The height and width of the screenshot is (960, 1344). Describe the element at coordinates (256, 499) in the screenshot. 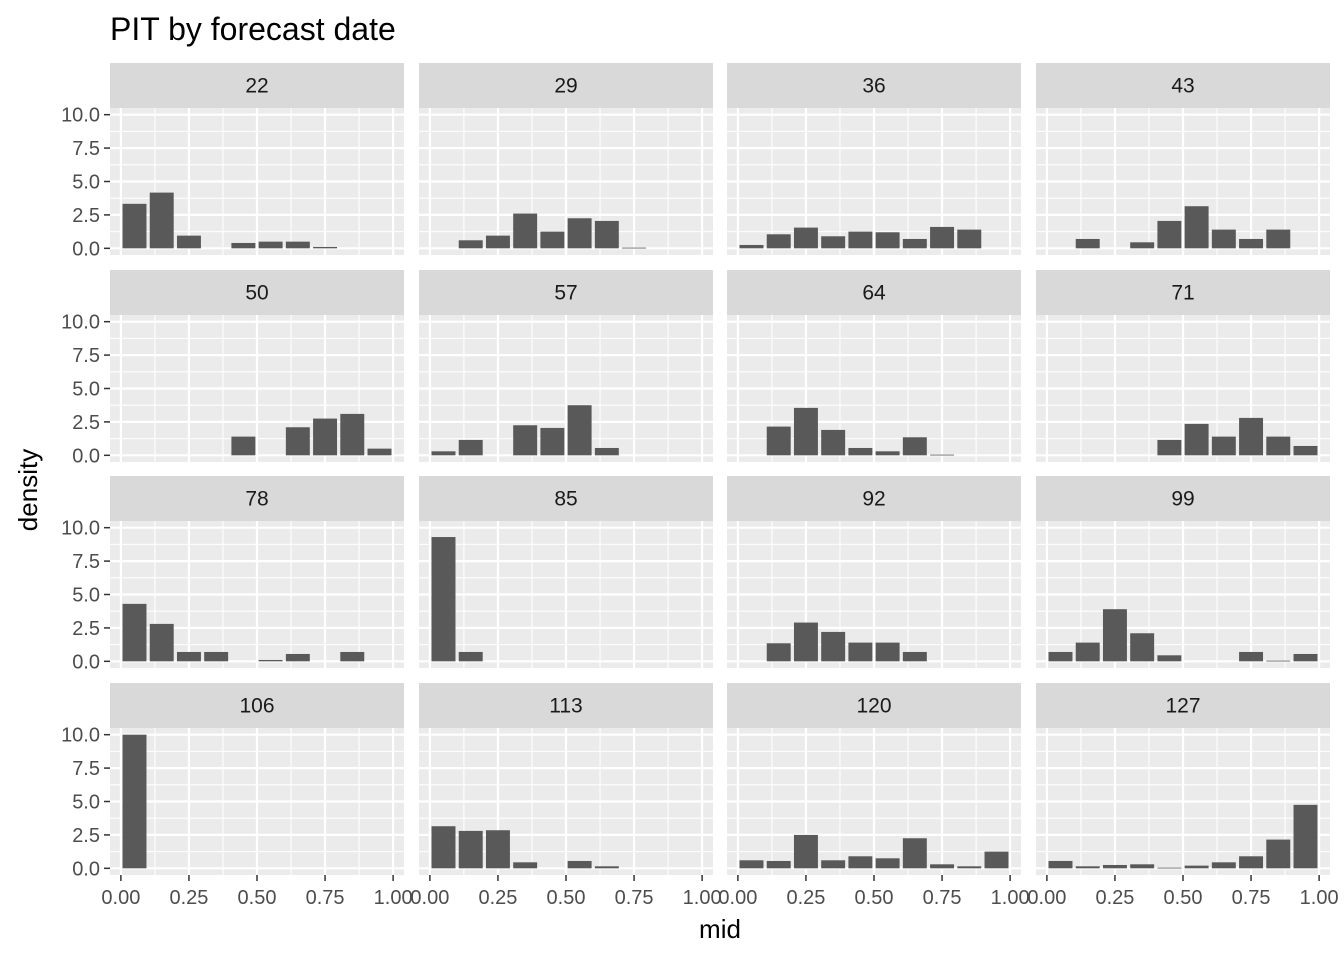

I see `facet-strip-label: 78` at that location.